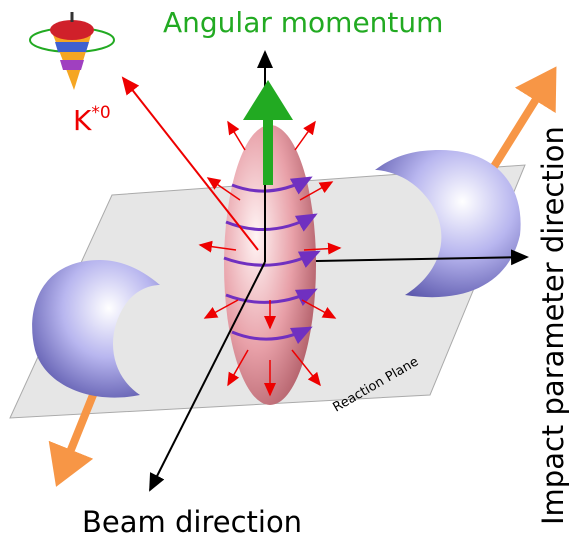 The image size is (571, 539). Describe the element at coordinates (303, 22) in the screenshot. I see `angular-momentum-label: Angular momentum` at that location.